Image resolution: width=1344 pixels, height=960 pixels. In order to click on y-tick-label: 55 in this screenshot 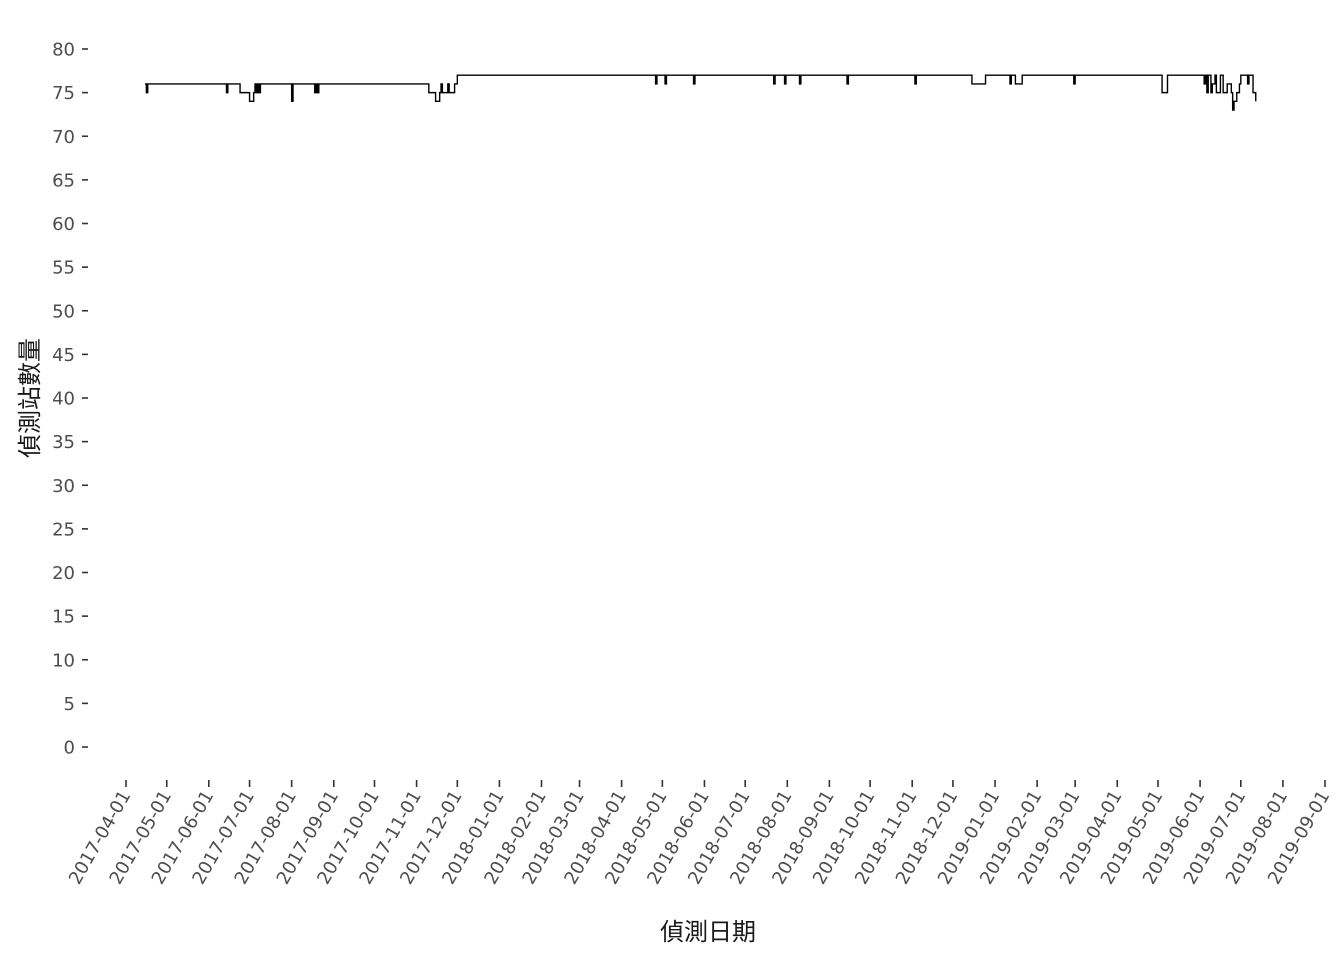, I will do `click(63, 268)`.